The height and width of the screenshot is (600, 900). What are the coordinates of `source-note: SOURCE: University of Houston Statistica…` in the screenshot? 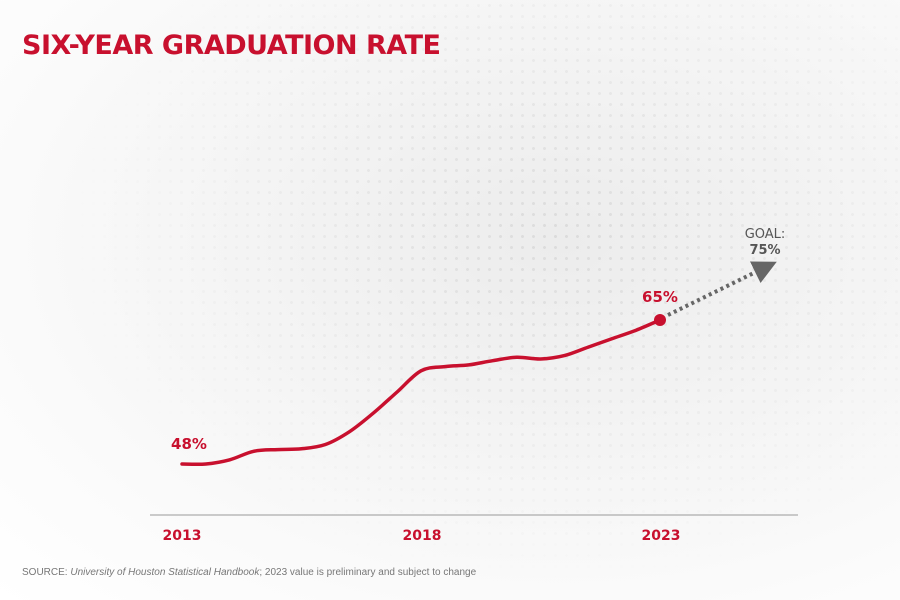 It's located at (249, 572).